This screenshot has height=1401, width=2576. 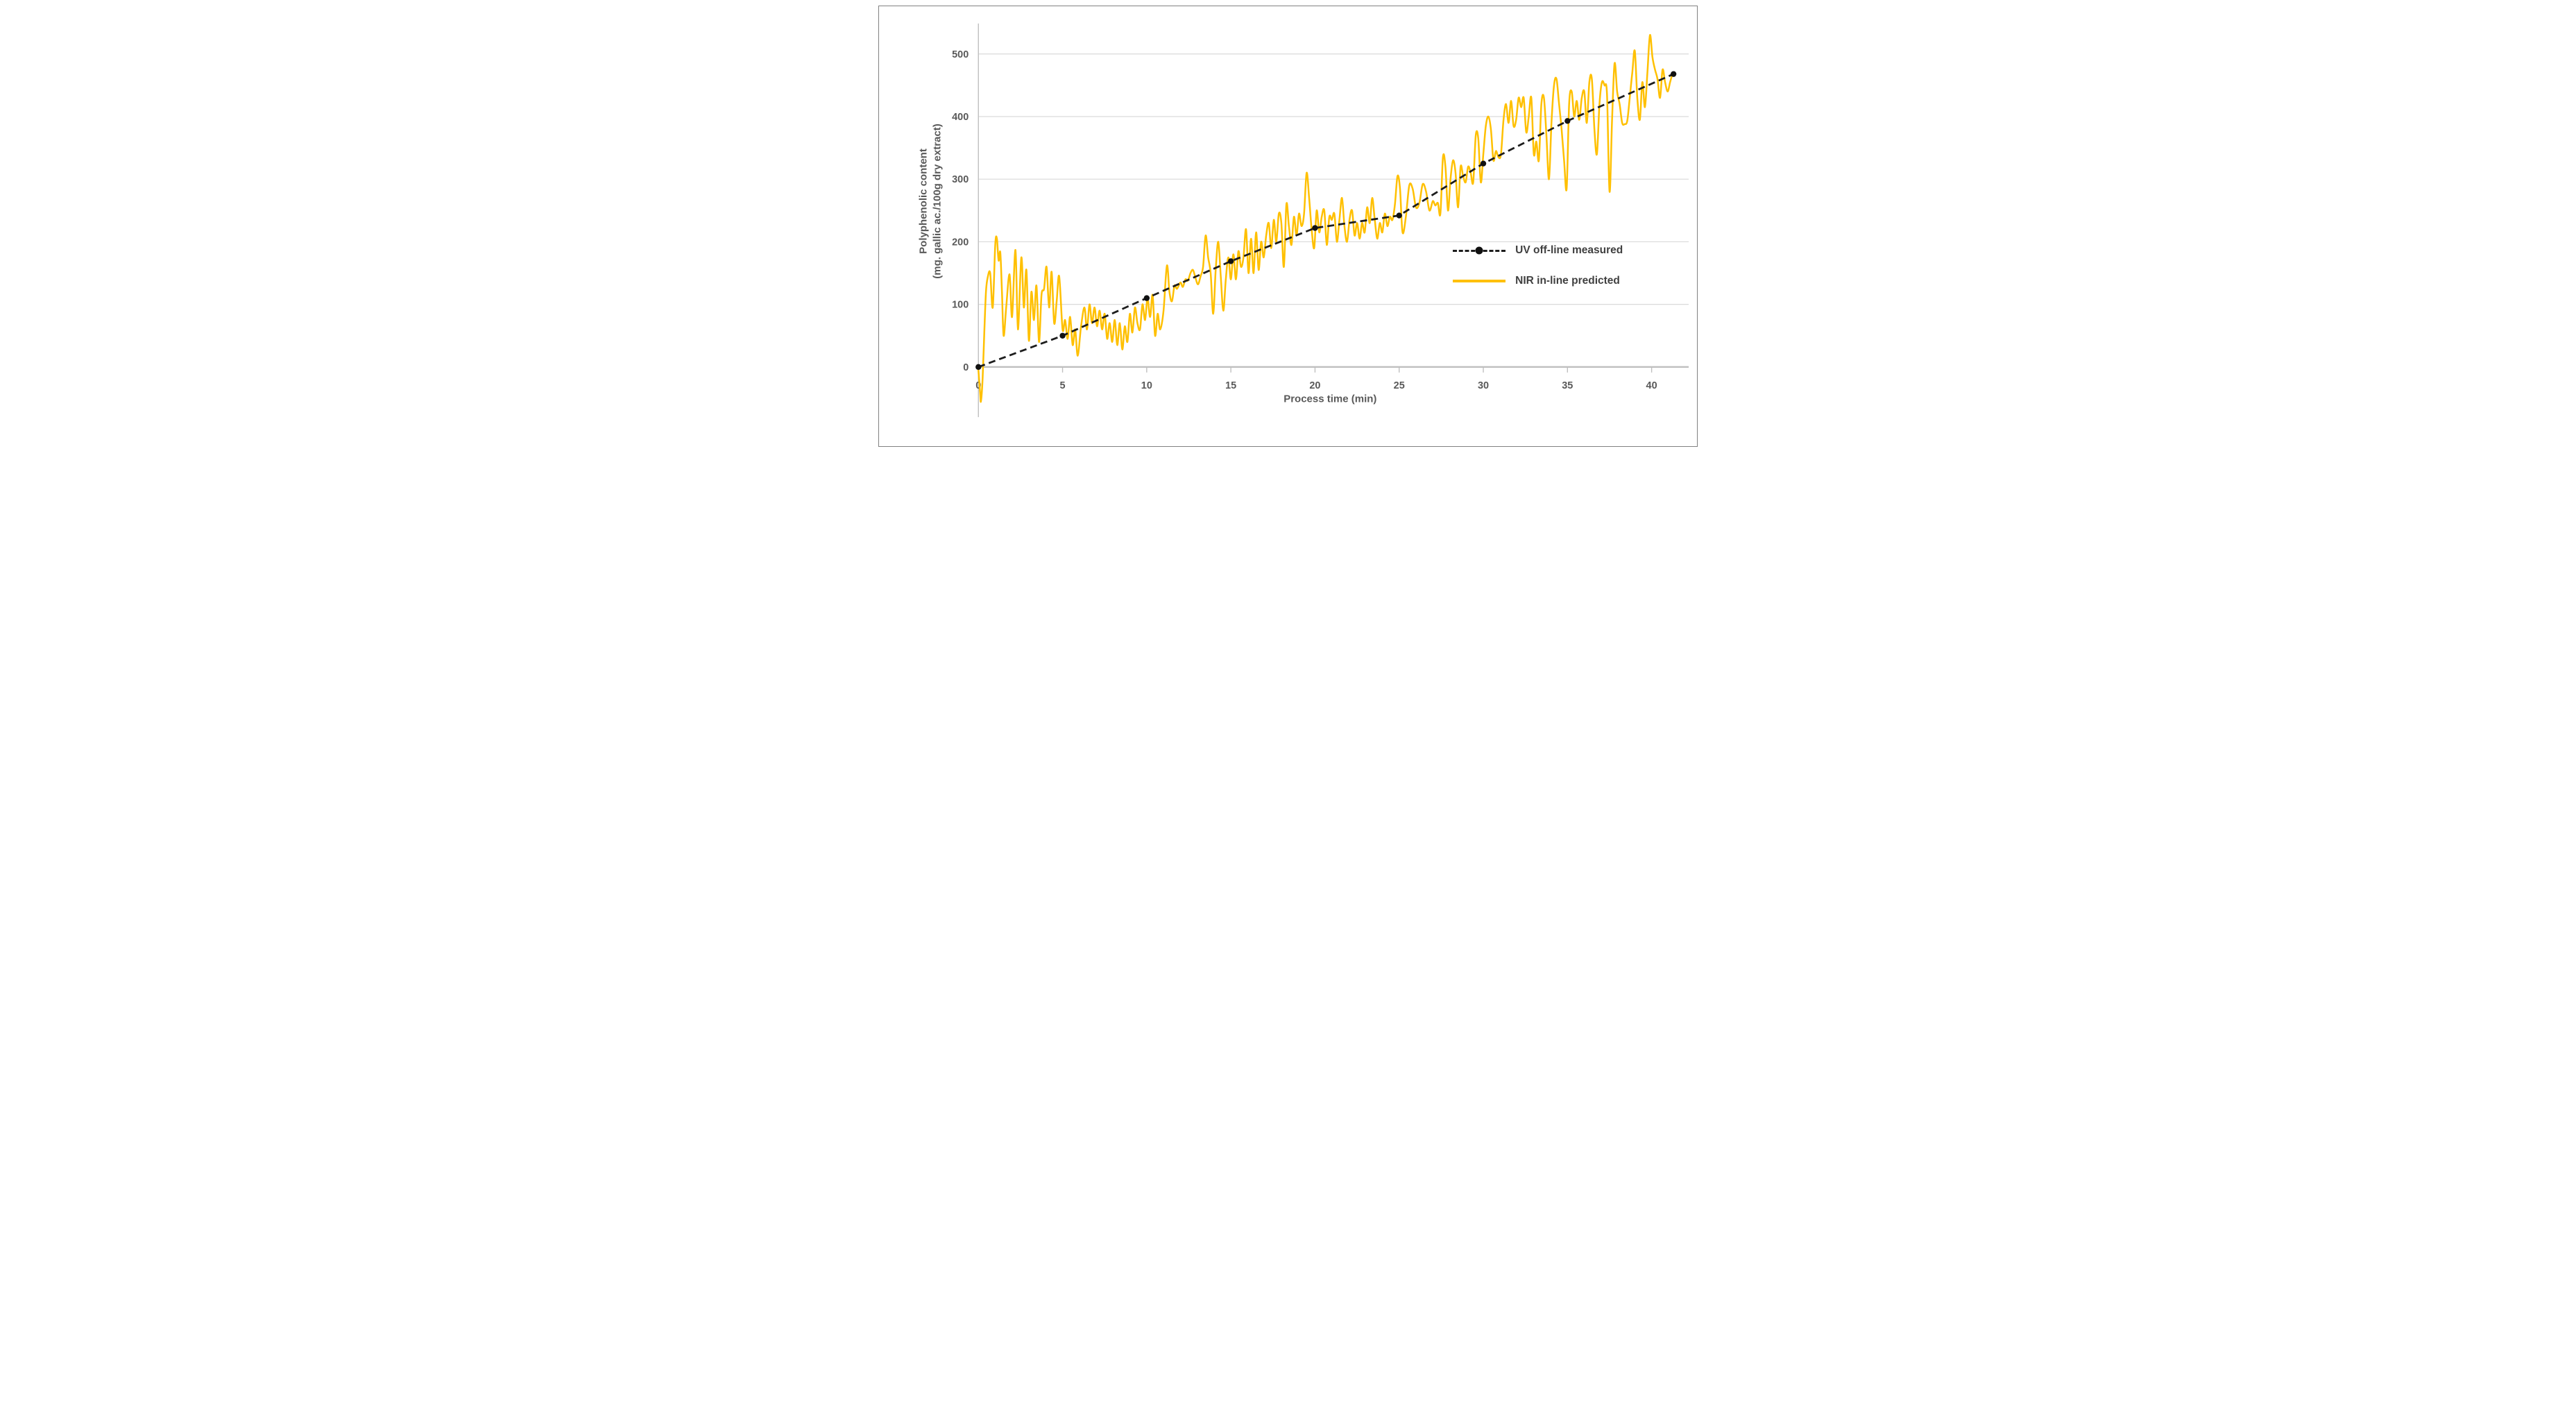 I want to click on uv-measured-path, so click(x=1326, y=220).